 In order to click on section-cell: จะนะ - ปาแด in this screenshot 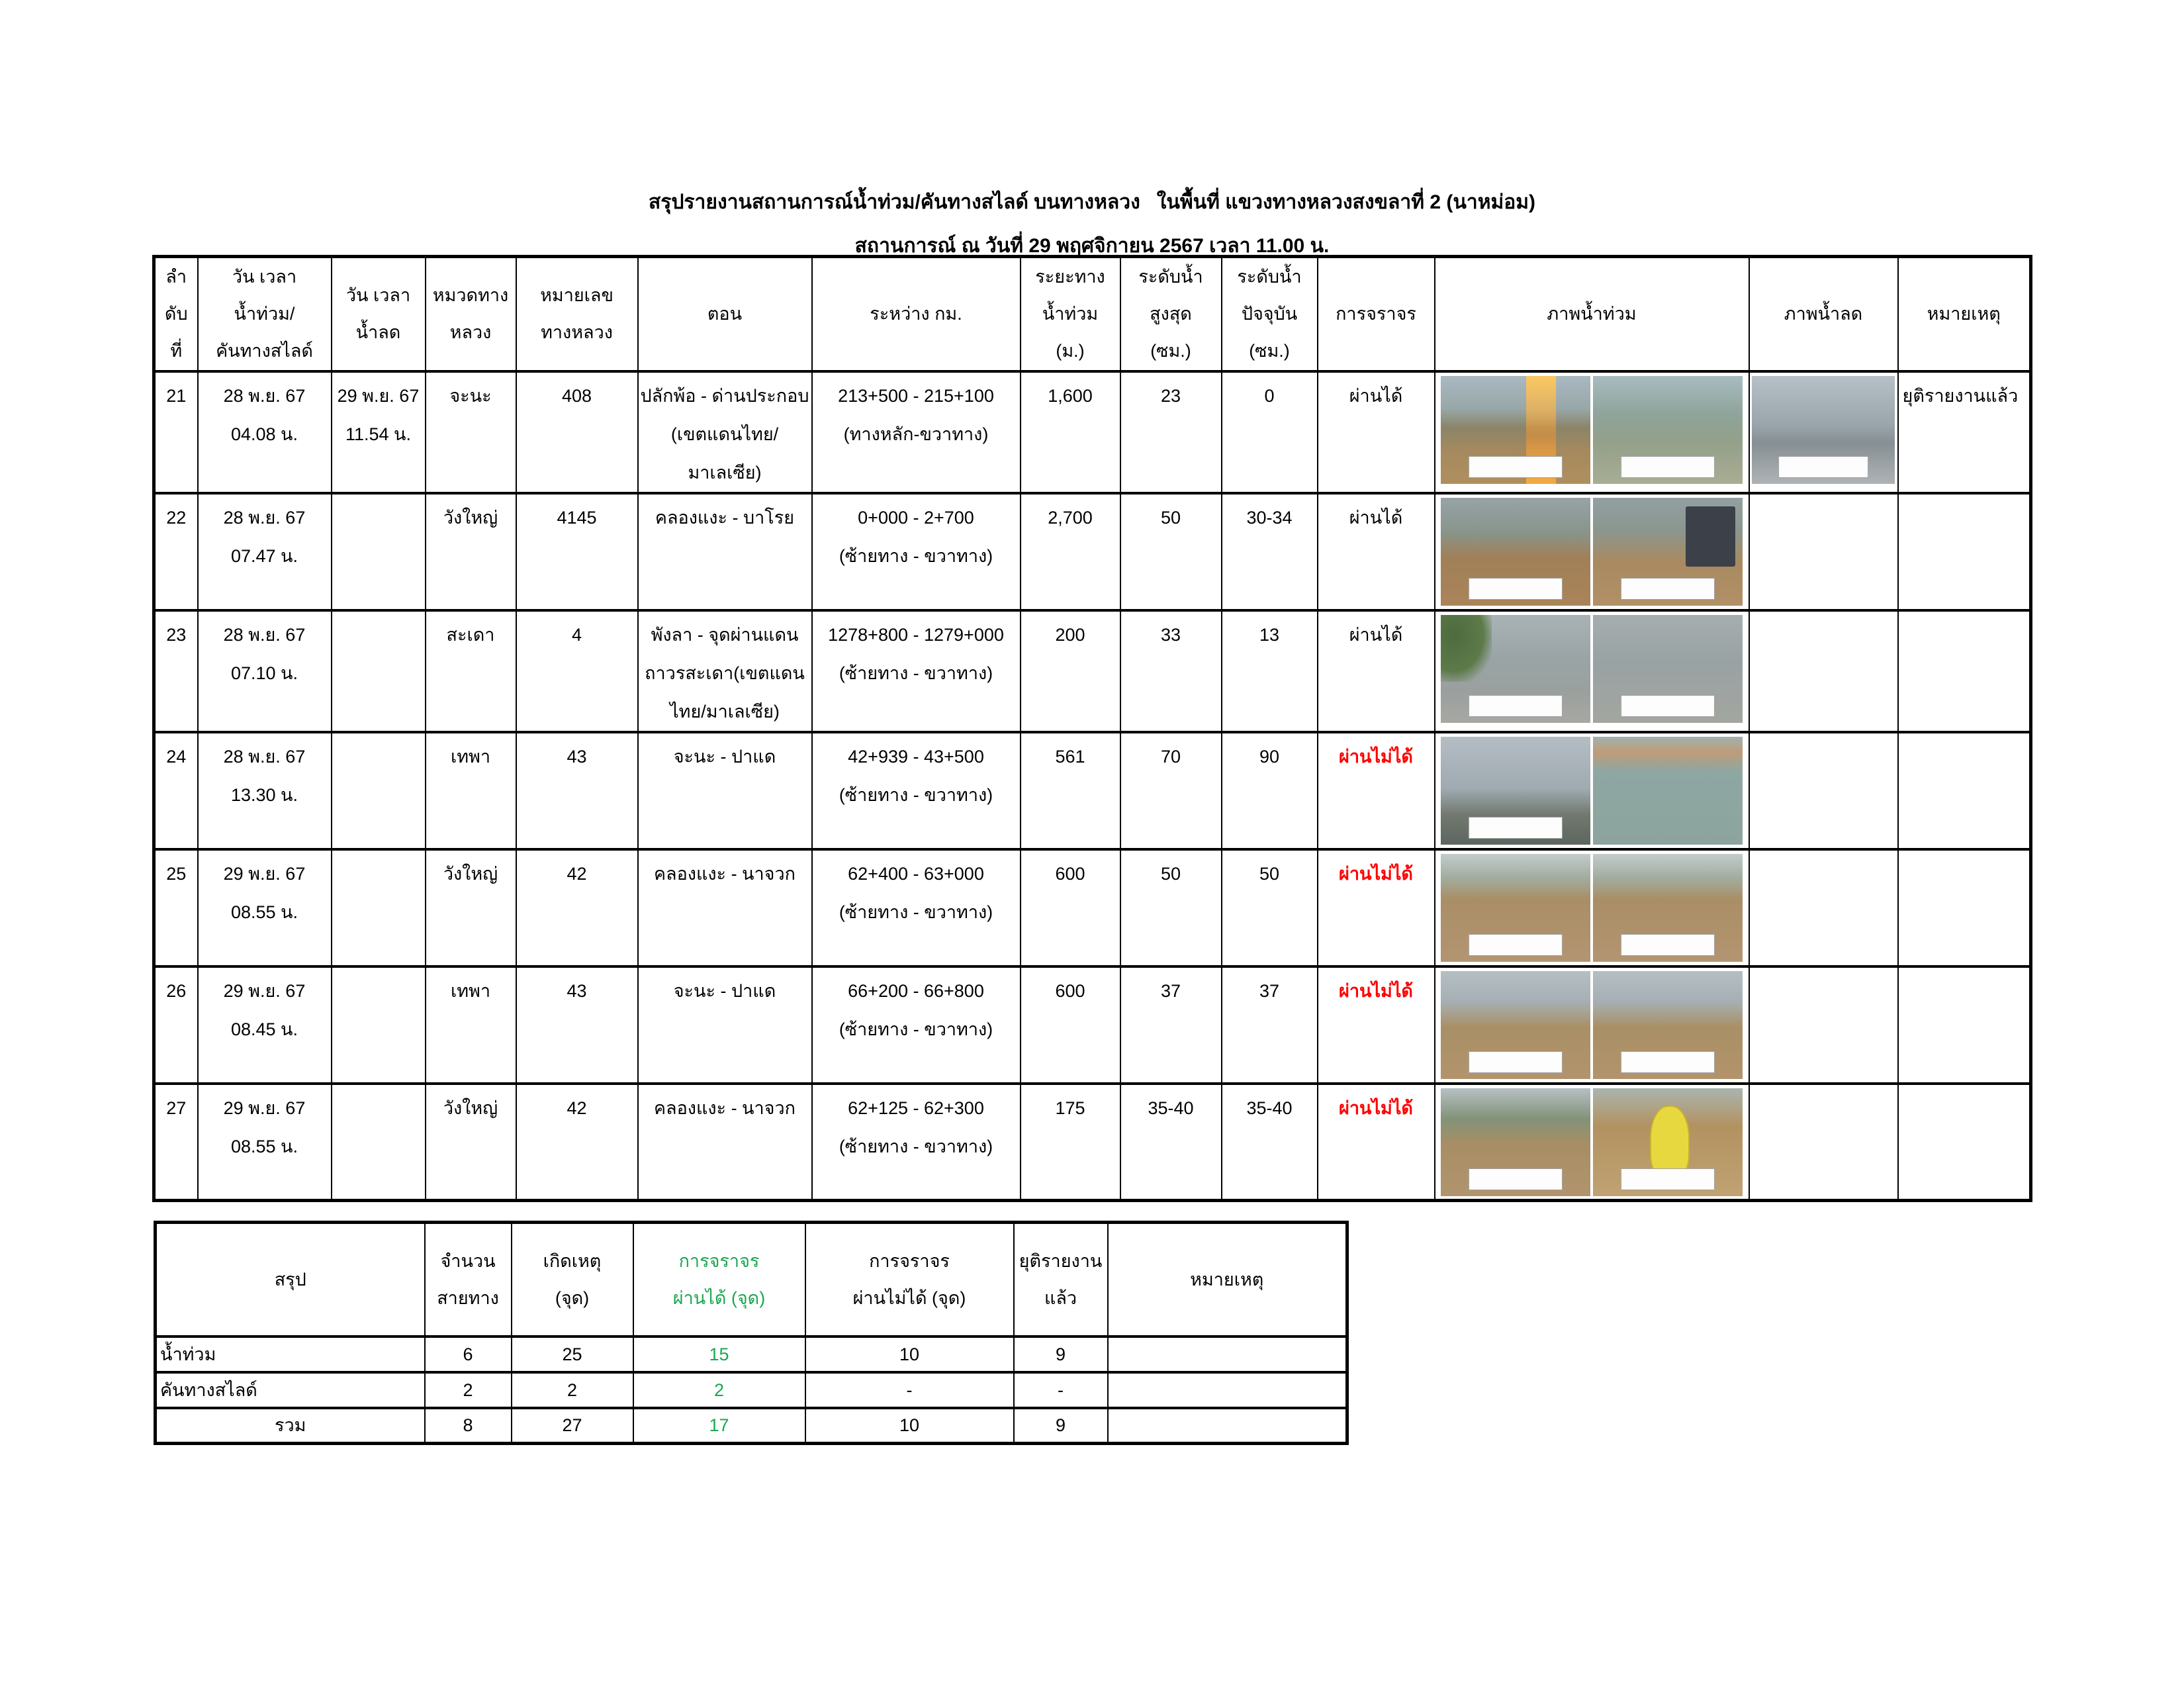, I will do `click(725, 790)`.